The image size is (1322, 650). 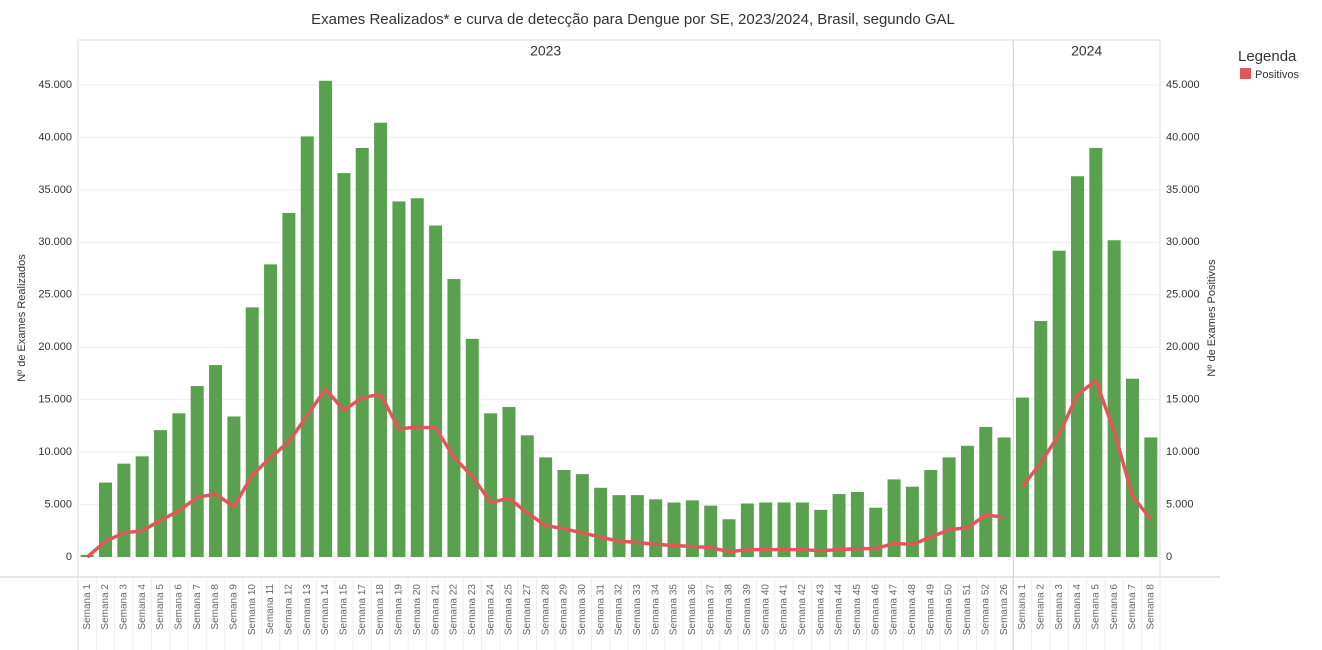 I want to click on x-tick-label: Semana 51, so click(x=967, y=610).